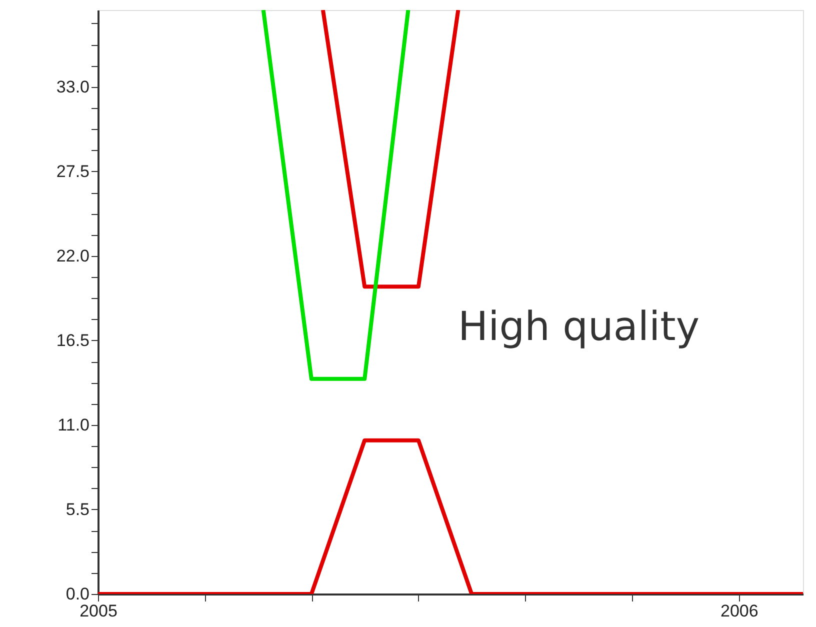 The width and height of the screenshot is (816, 627). Describe the element at coordinates (73, 86) in the screenshot. I see `y-tick-label: 33.0` at that location.